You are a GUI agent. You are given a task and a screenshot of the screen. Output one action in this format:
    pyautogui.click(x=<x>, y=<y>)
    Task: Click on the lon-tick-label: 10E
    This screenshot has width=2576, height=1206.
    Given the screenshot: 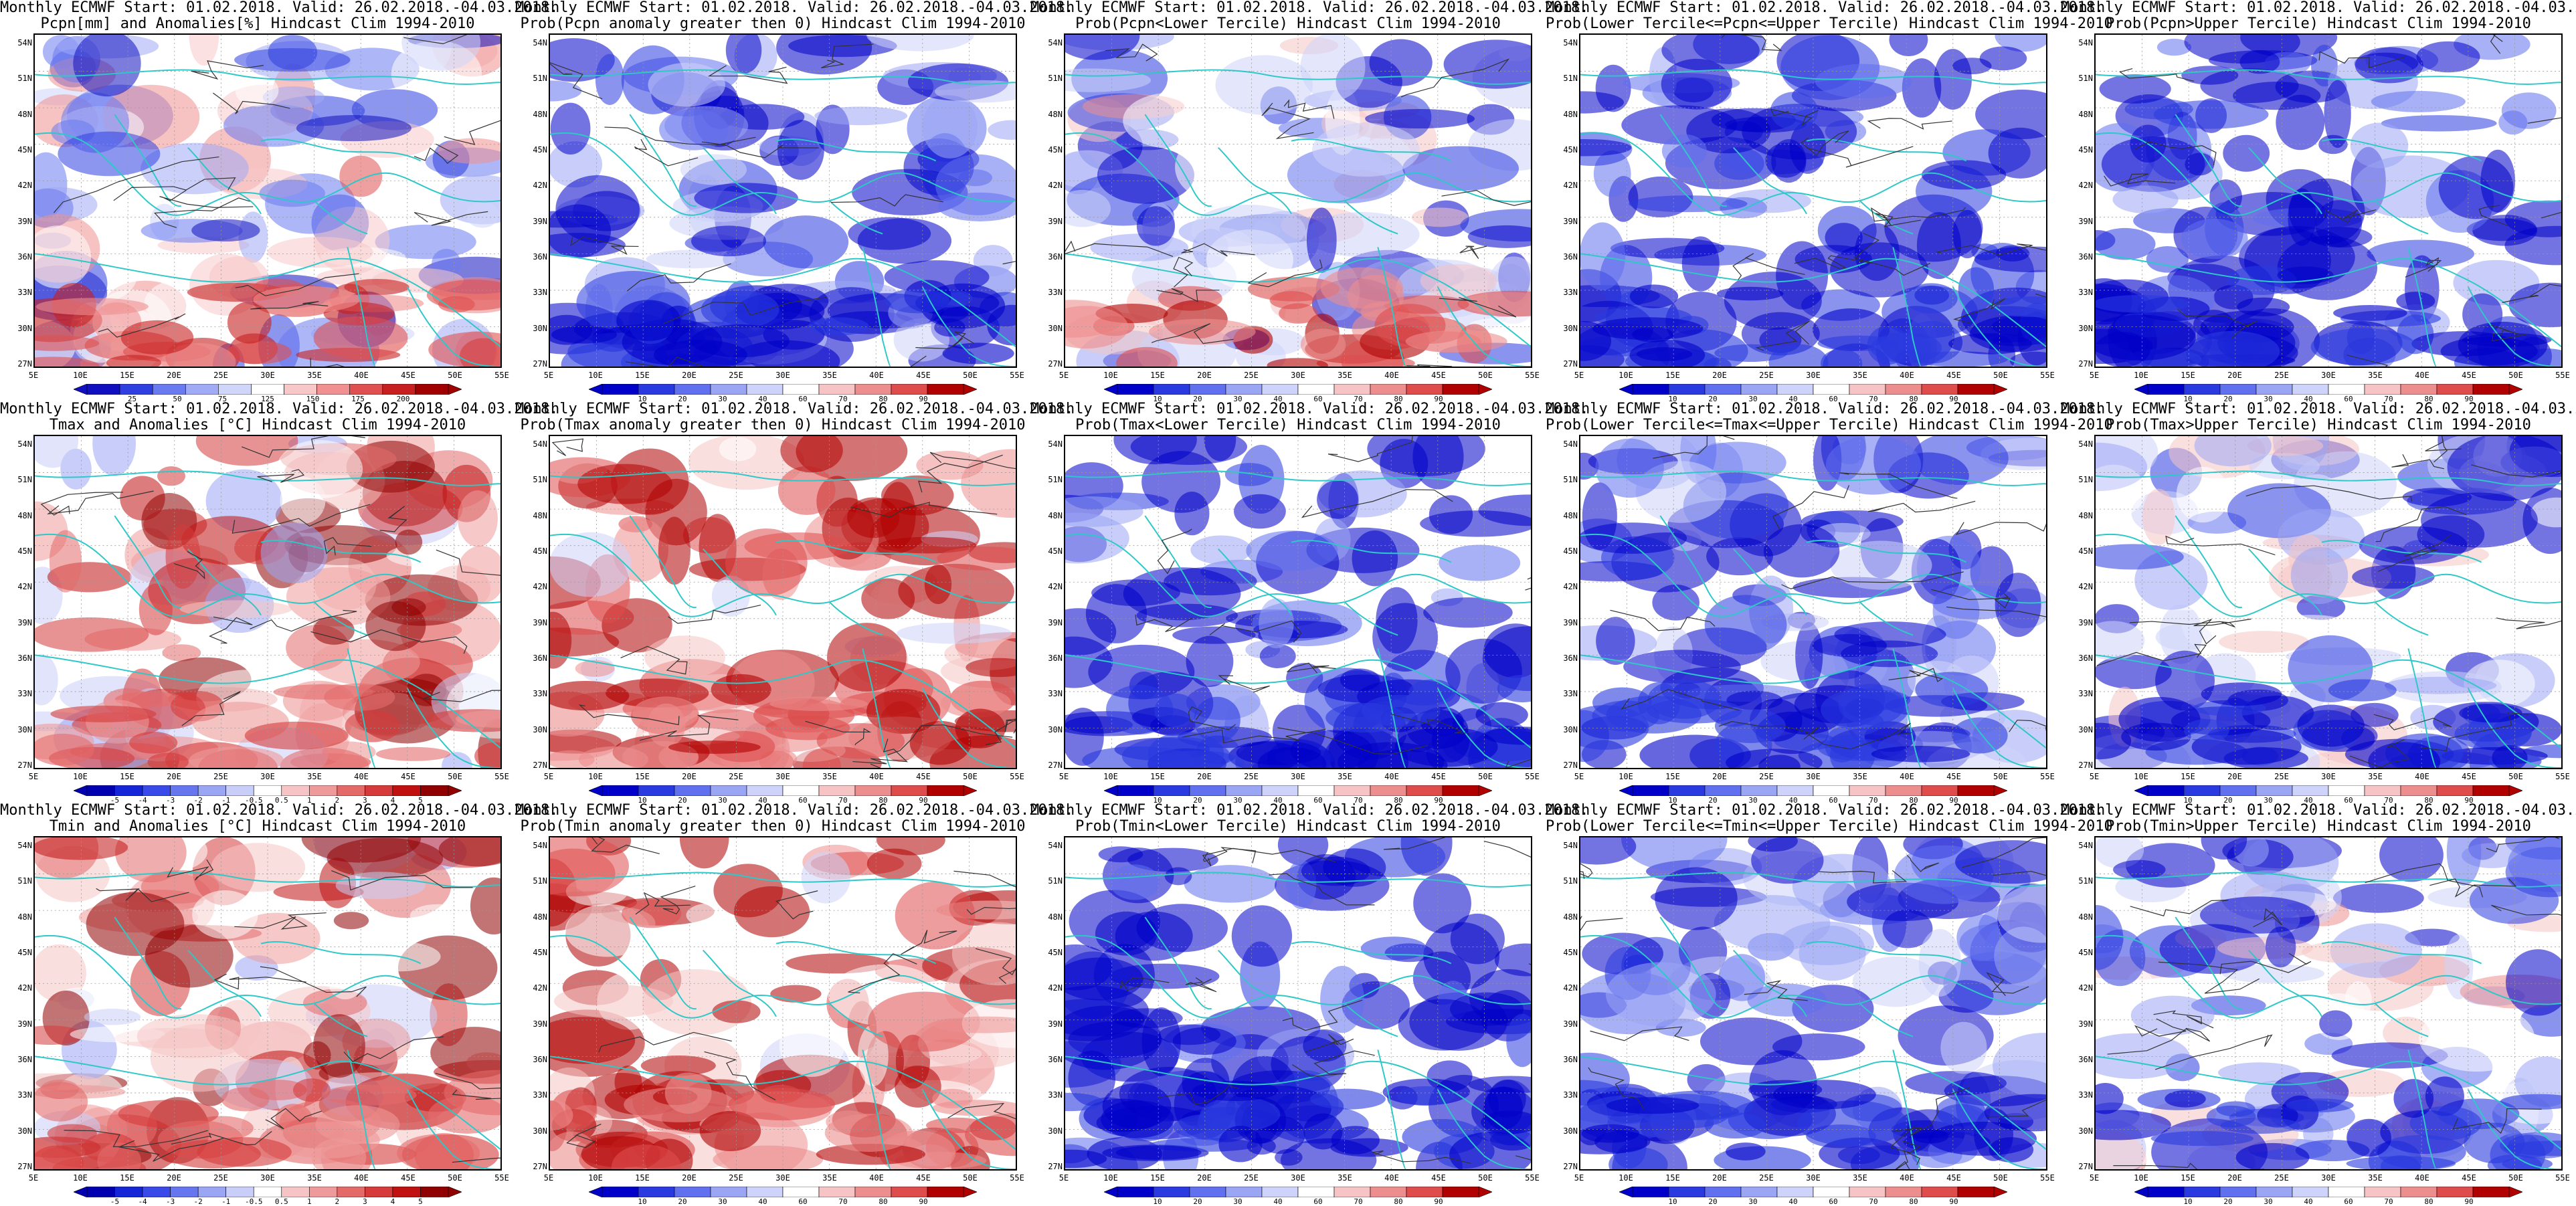 What is the action you would take?
    pyautogui.click(x=80, y=1178)
    